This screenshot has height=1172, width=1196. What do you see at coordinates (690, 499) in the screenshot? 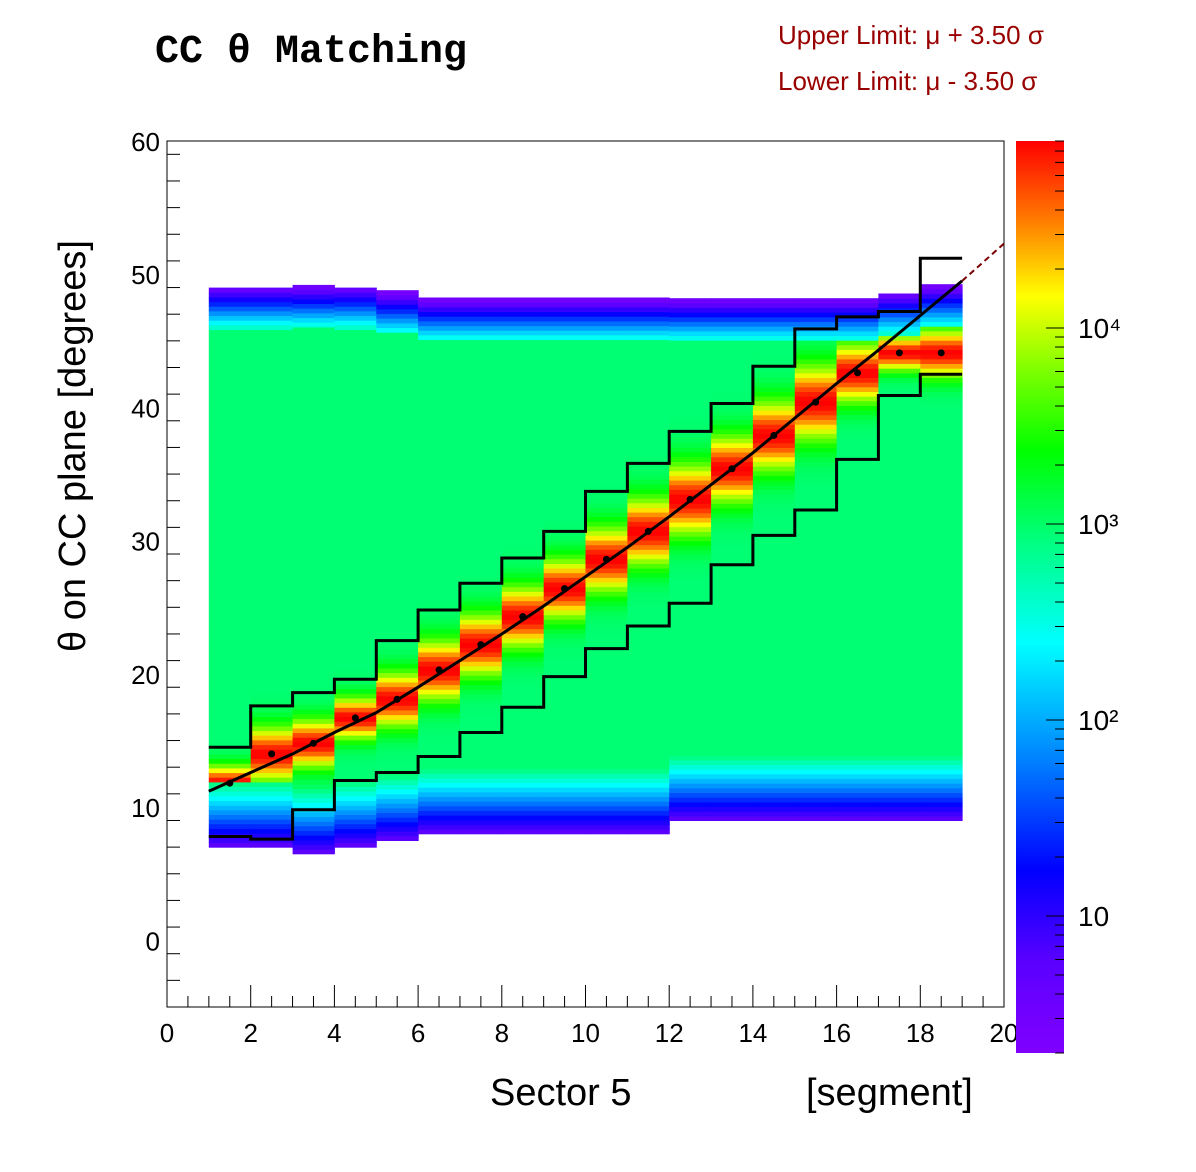
I see `mean-point` at bounding box center [690, 499].